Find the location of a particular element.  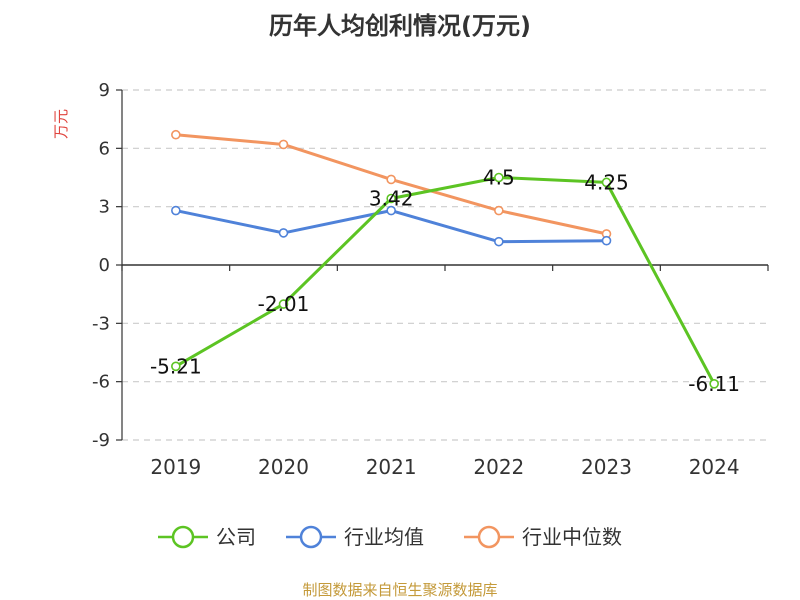

x-tick-label: 2021 is located at coordinates (391, 467).